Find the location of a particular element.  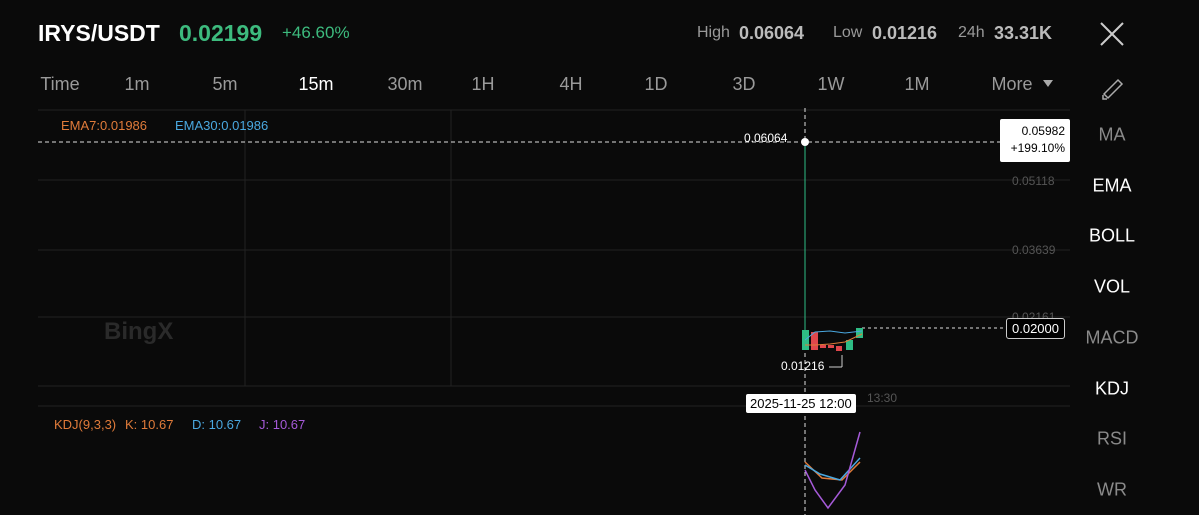

interval-tab: 5m is located at coordinates (225, 84).